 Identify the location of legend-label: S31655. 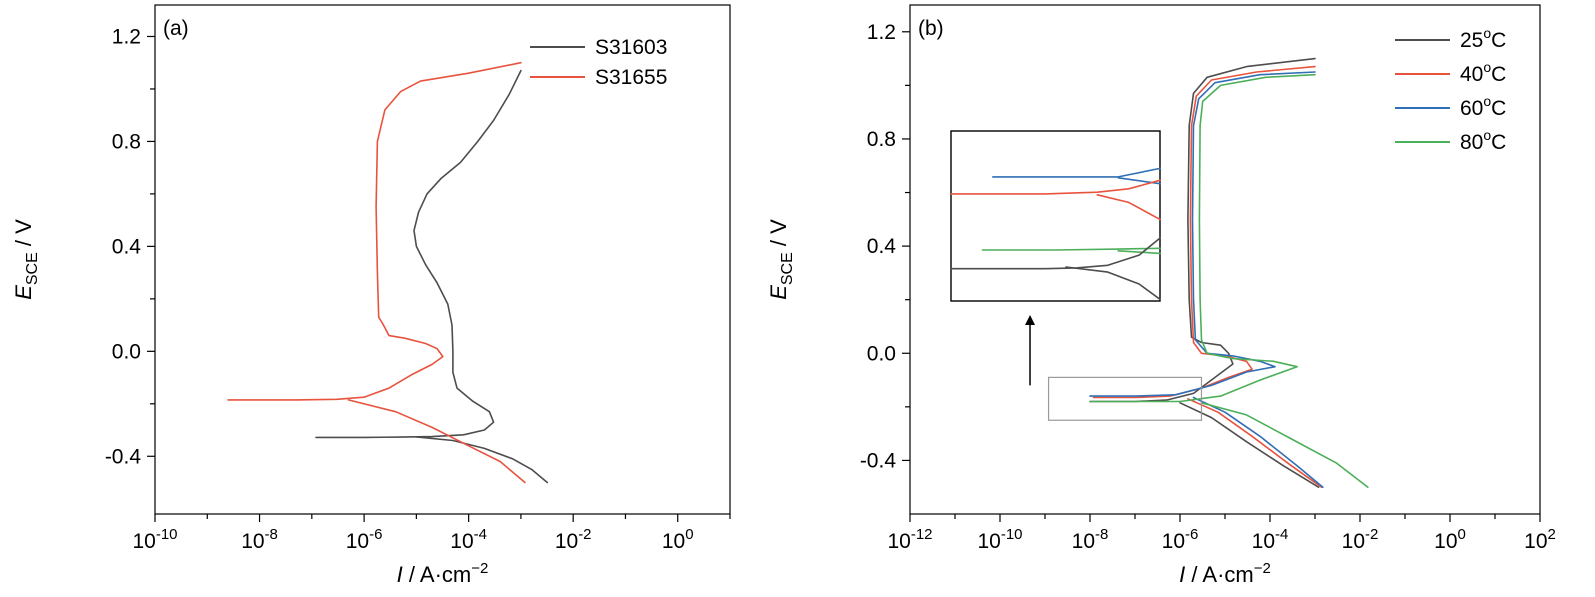
(631, 77).